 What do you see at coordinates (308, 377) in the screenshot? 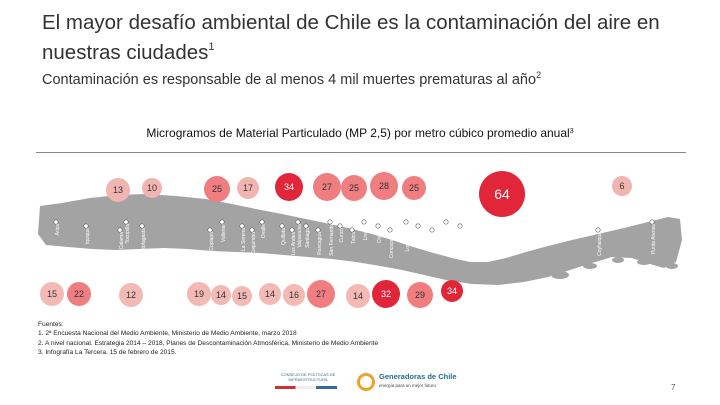
I see `infrastructure-council-logo-text: CONSEJO DE POLÍTICAS DE INFRAESTRUCTURA` at bounding box center [308, 377].